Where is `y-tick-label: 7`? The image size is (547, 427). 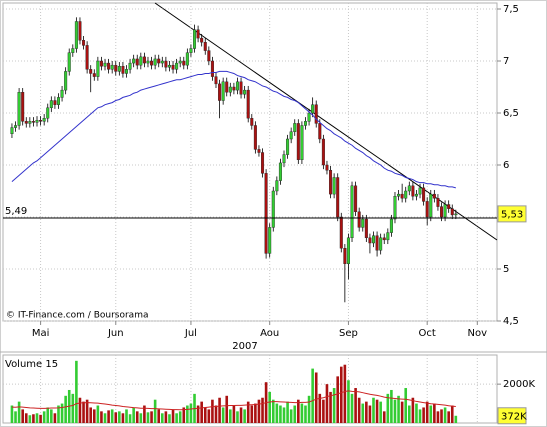 y-tick-label: 7 is located at coordinates (506, 61).